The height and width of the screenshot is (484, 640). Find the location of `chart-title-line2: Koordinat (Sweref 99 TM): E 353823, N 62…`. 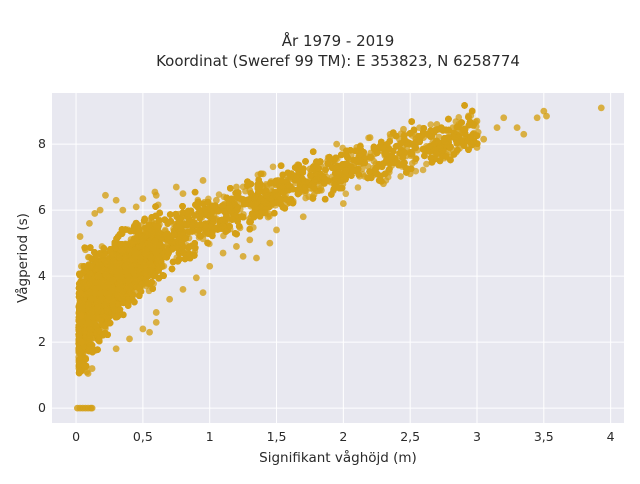

chart-title-line2: Koordinat (Sweref 99 TM): E 353823, N 62… is located at coordinates (338, 61).